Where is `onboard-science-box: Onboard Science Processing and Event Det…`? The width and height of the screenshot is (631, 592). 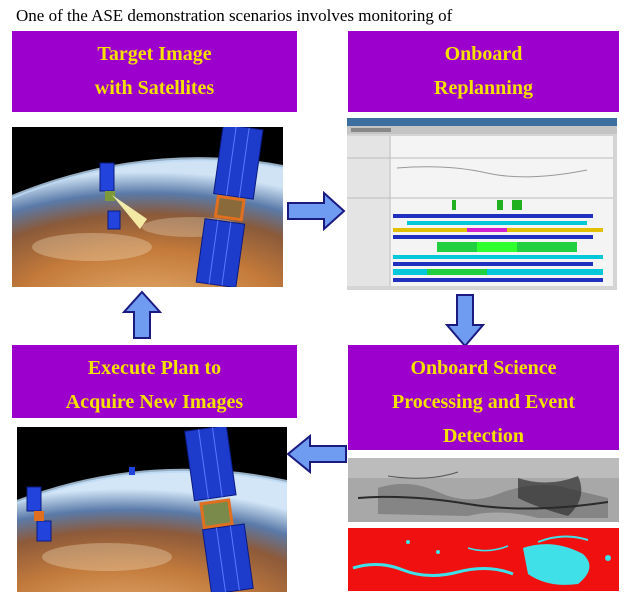
onboard-science-box: Onboard Science Processing and Event Det… is located at coordinates (483, 397).